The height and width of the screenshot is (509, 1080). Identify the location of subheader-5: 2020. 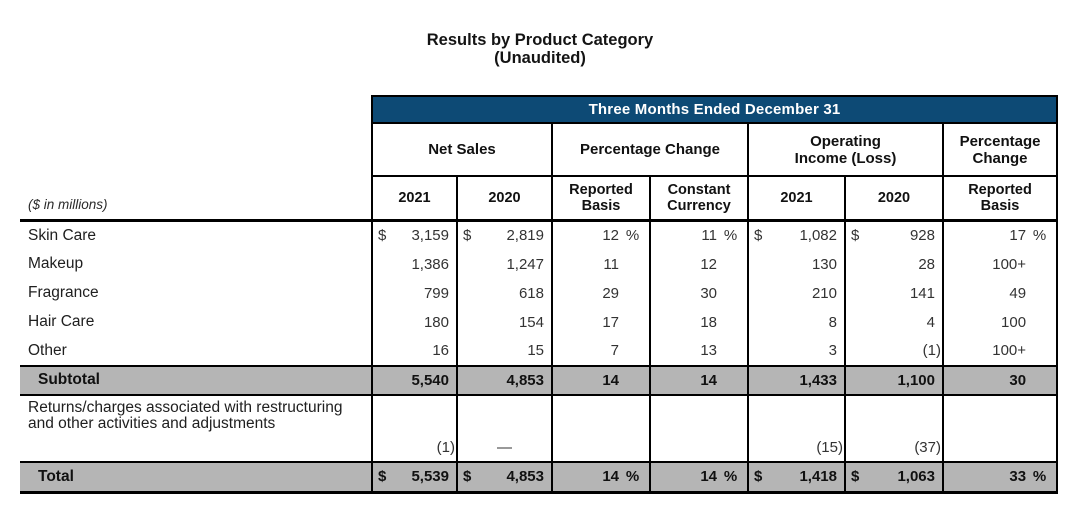
(894, 198).